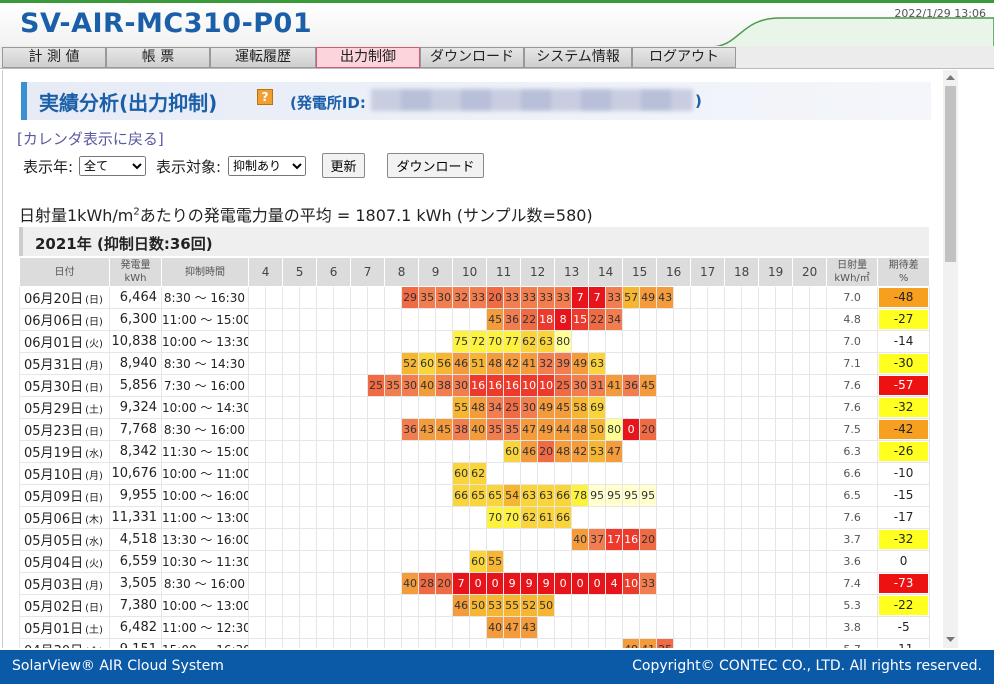 This screenshot has width=994, height=684. I want to click on diff-cell: -32, so click(904, 407).